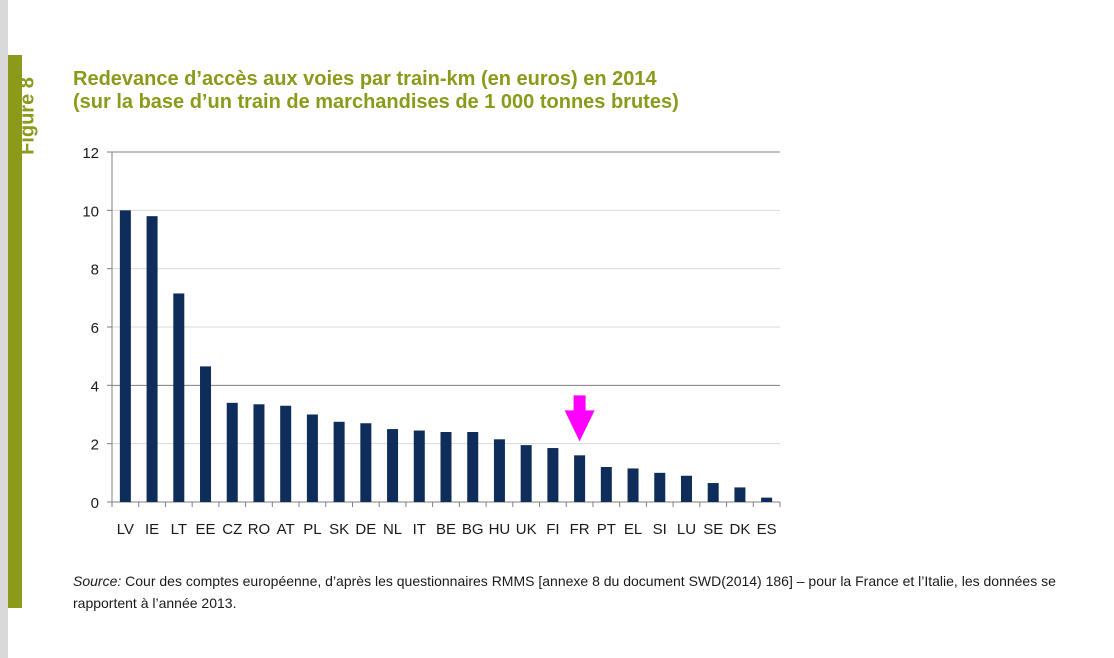 The height and width of the screenshot is (658, 1114). Describe the element at coordinates (660, 487) in the screenshot. I see `bar-si` at that location.